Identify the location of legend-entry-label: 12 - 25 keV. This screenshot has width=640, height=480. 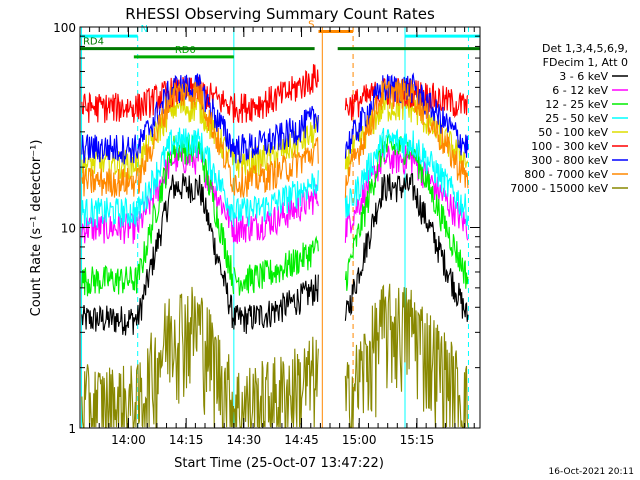
(576, 104).